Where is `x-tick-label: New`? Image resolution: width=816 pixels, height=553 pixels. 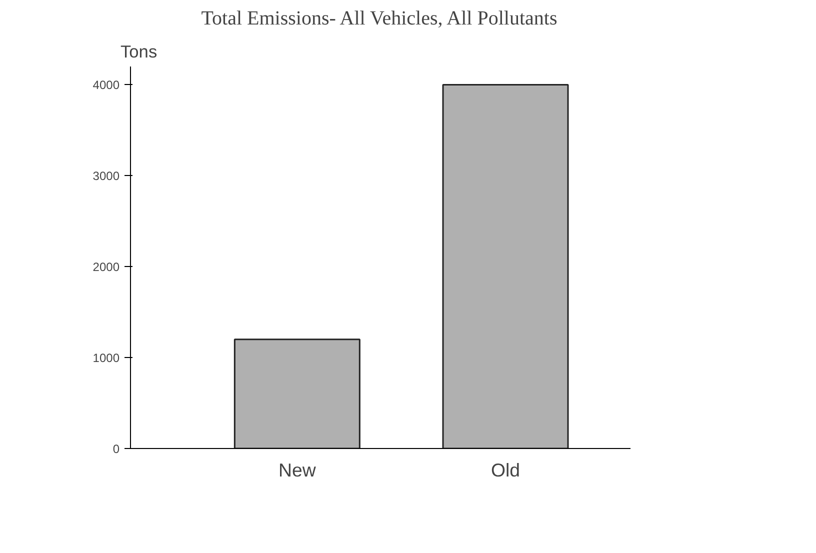
x-tick-label: New is located at coordinates (297, 470).